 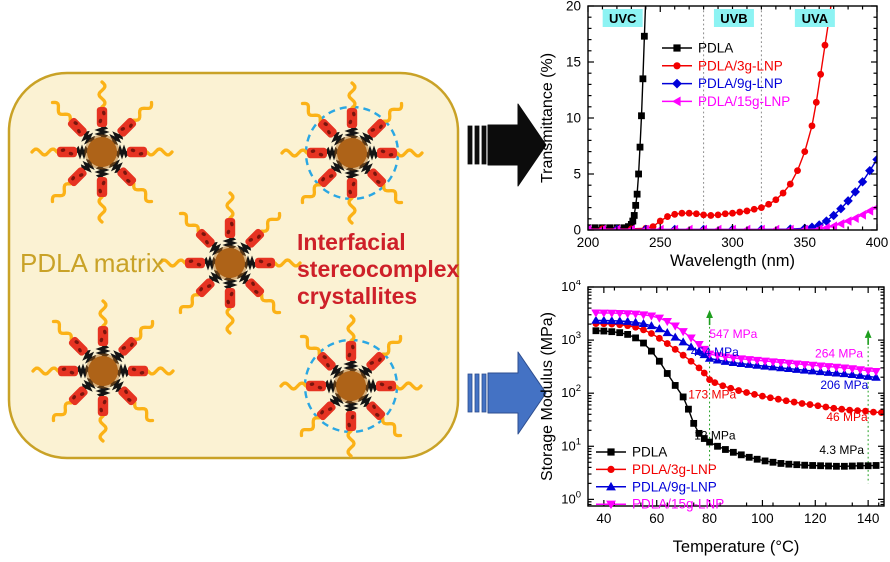 I want to click on x-tick-label: 200, so click(x=588, y=242).